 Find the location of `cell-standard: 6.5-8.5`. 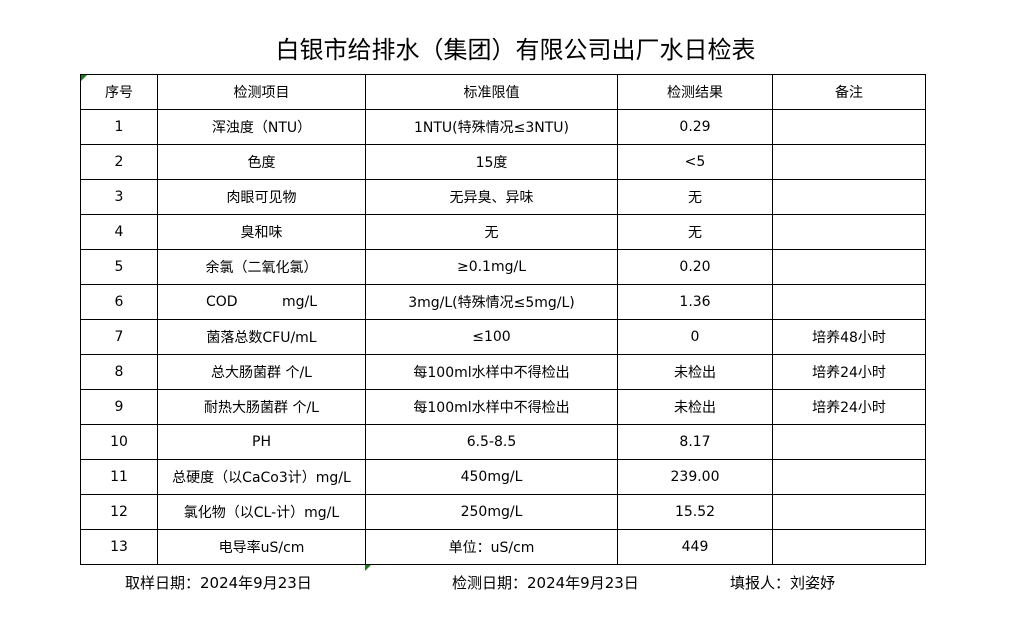

cell-standard: 6.5-8.5 is located at coordinates (491, 442).